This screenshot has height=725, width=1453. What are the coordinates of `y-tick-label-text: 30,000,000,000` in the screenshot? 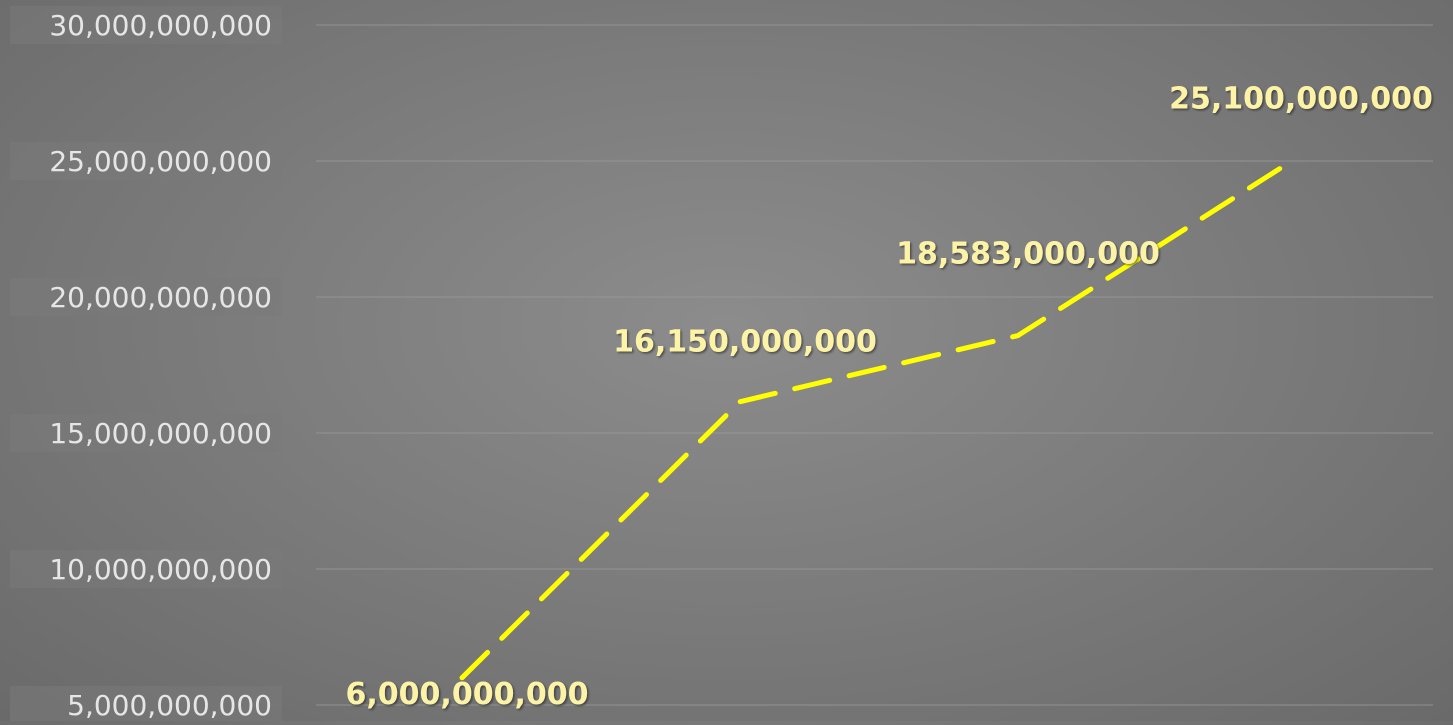 It's located at (160, 25).